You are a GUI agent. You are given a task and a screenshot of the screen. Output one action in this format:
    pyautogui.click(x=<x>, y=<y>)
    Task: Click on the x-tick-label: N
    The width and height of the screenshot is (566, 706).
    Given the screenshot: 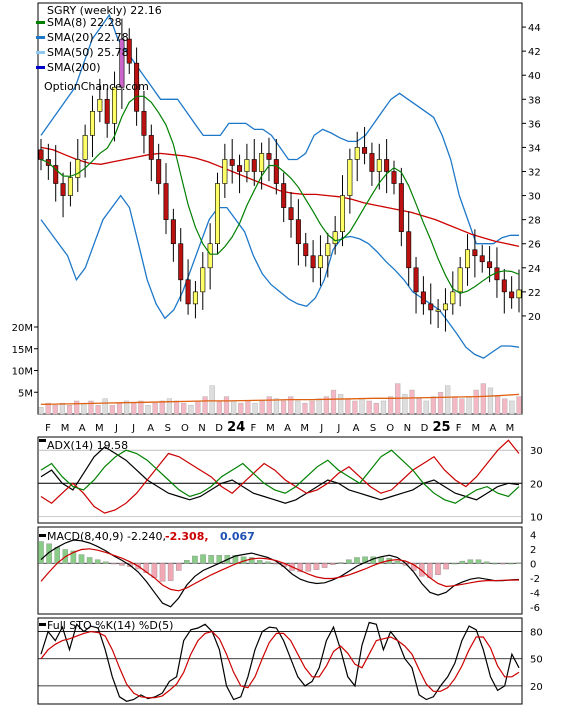 What is the action you would take?
    pyautogui.click(x=407, y=428)
    